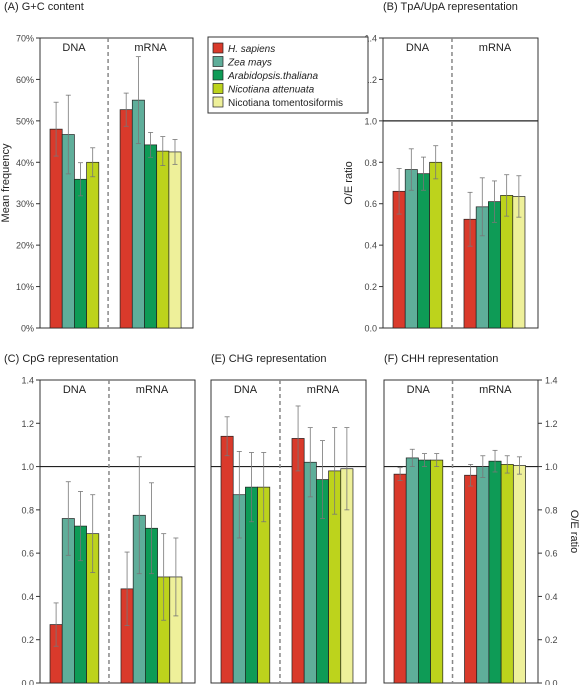 The width and height of the screenshot is (579, 685). I want to click on panel-title: (F) CHH representation, so click(441, 359).